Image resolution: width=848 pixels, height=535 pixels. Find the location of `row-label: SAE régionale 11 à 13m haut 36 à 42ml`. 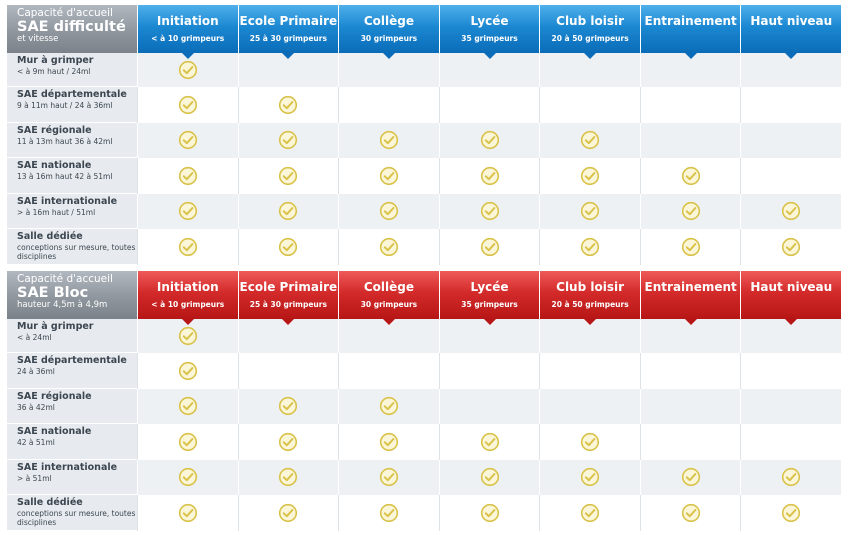

row-label: SAE régionale 11 à 13m haut 36 à 42ml is located at coordinates (72, 140).